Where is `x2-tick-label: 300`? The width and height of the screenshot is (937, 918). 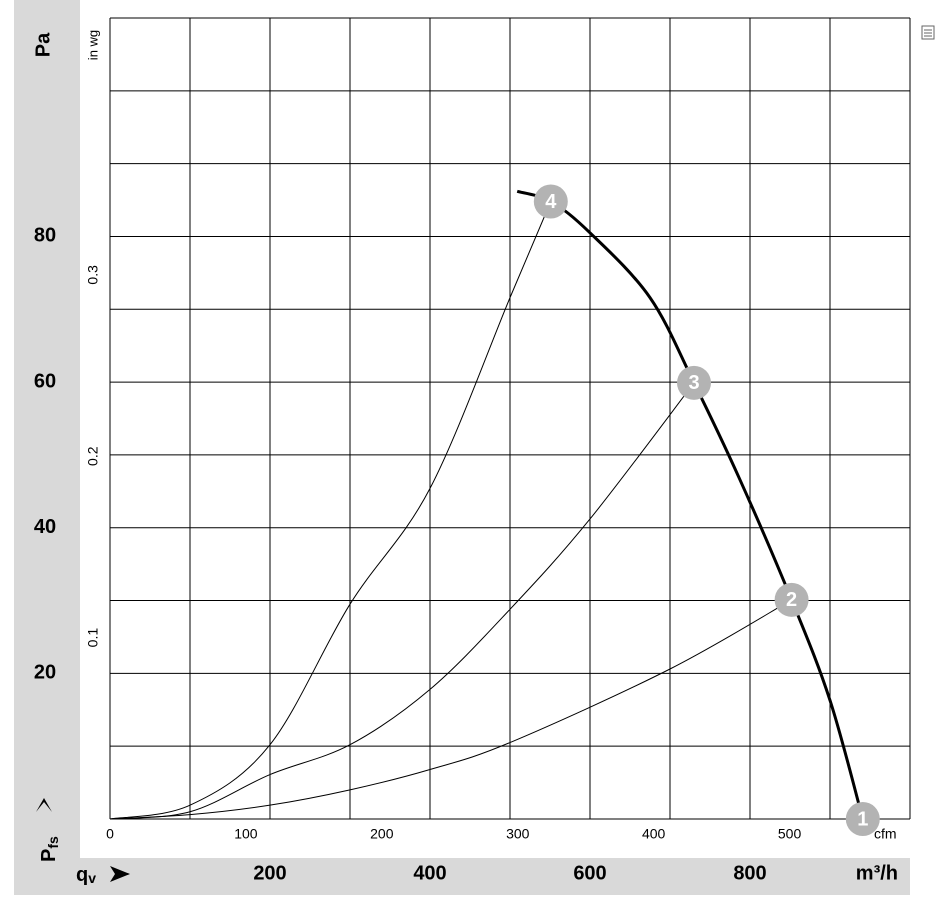 x2-tick-label: 300 is located at coordinates (518, 834).